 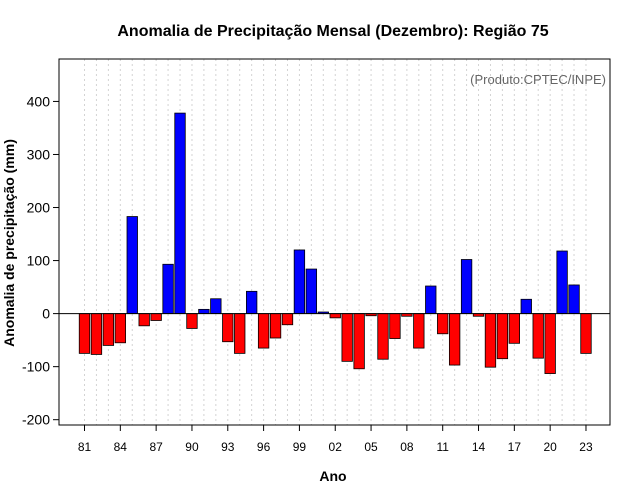 I want to click on bar-1982, so click(x=96, y=334).